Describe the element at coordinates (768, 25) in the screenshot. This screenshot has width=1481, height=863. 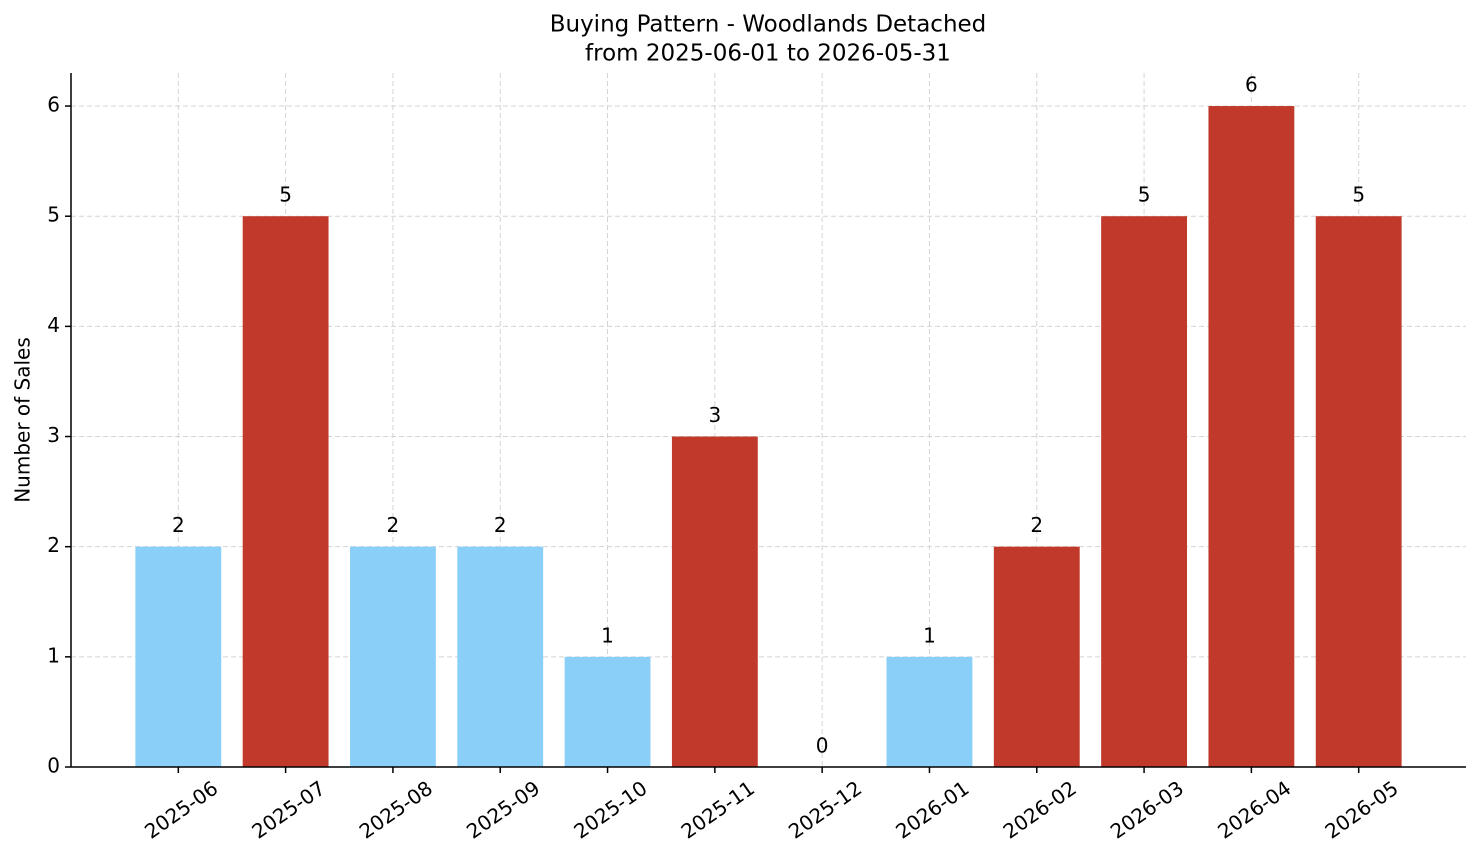
I see `chart-title: Buying Pattern - Woodlands Detached` at that location.